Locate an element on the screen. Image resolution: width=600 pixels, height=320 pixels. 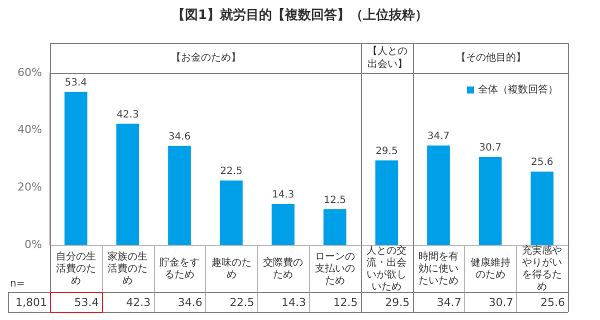
data-label: 25.6 is located at coordinates (552, 302).